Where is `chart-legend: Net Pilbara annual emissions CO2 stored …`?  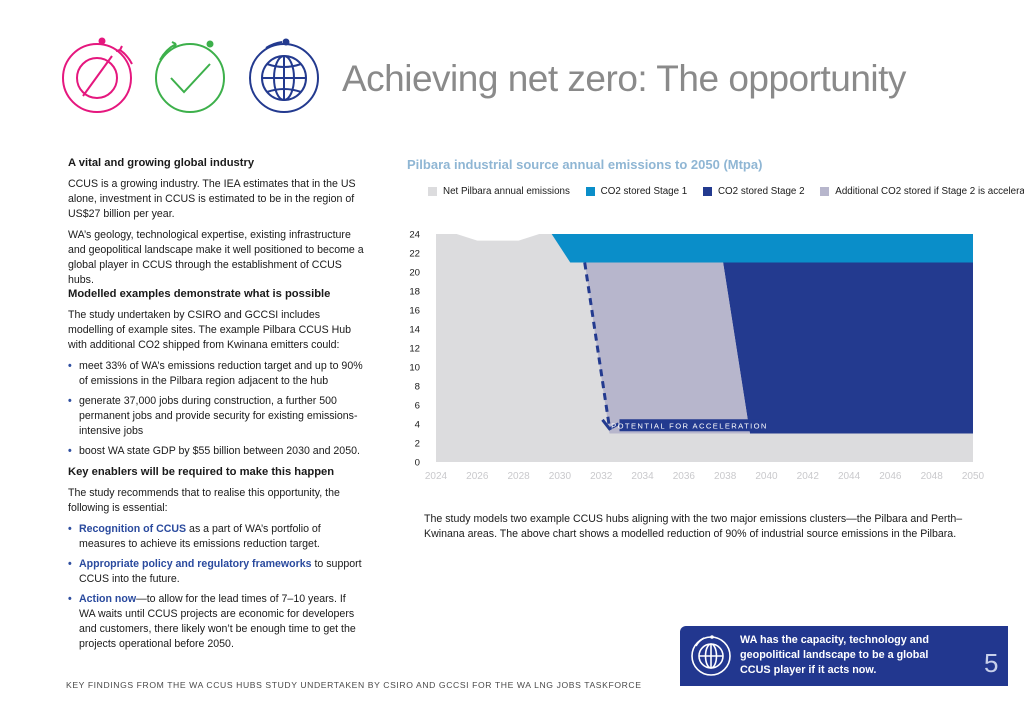
chart-legend: Net Pilbara annual emissions CO2 stored … is located at coordinates (726, 192).